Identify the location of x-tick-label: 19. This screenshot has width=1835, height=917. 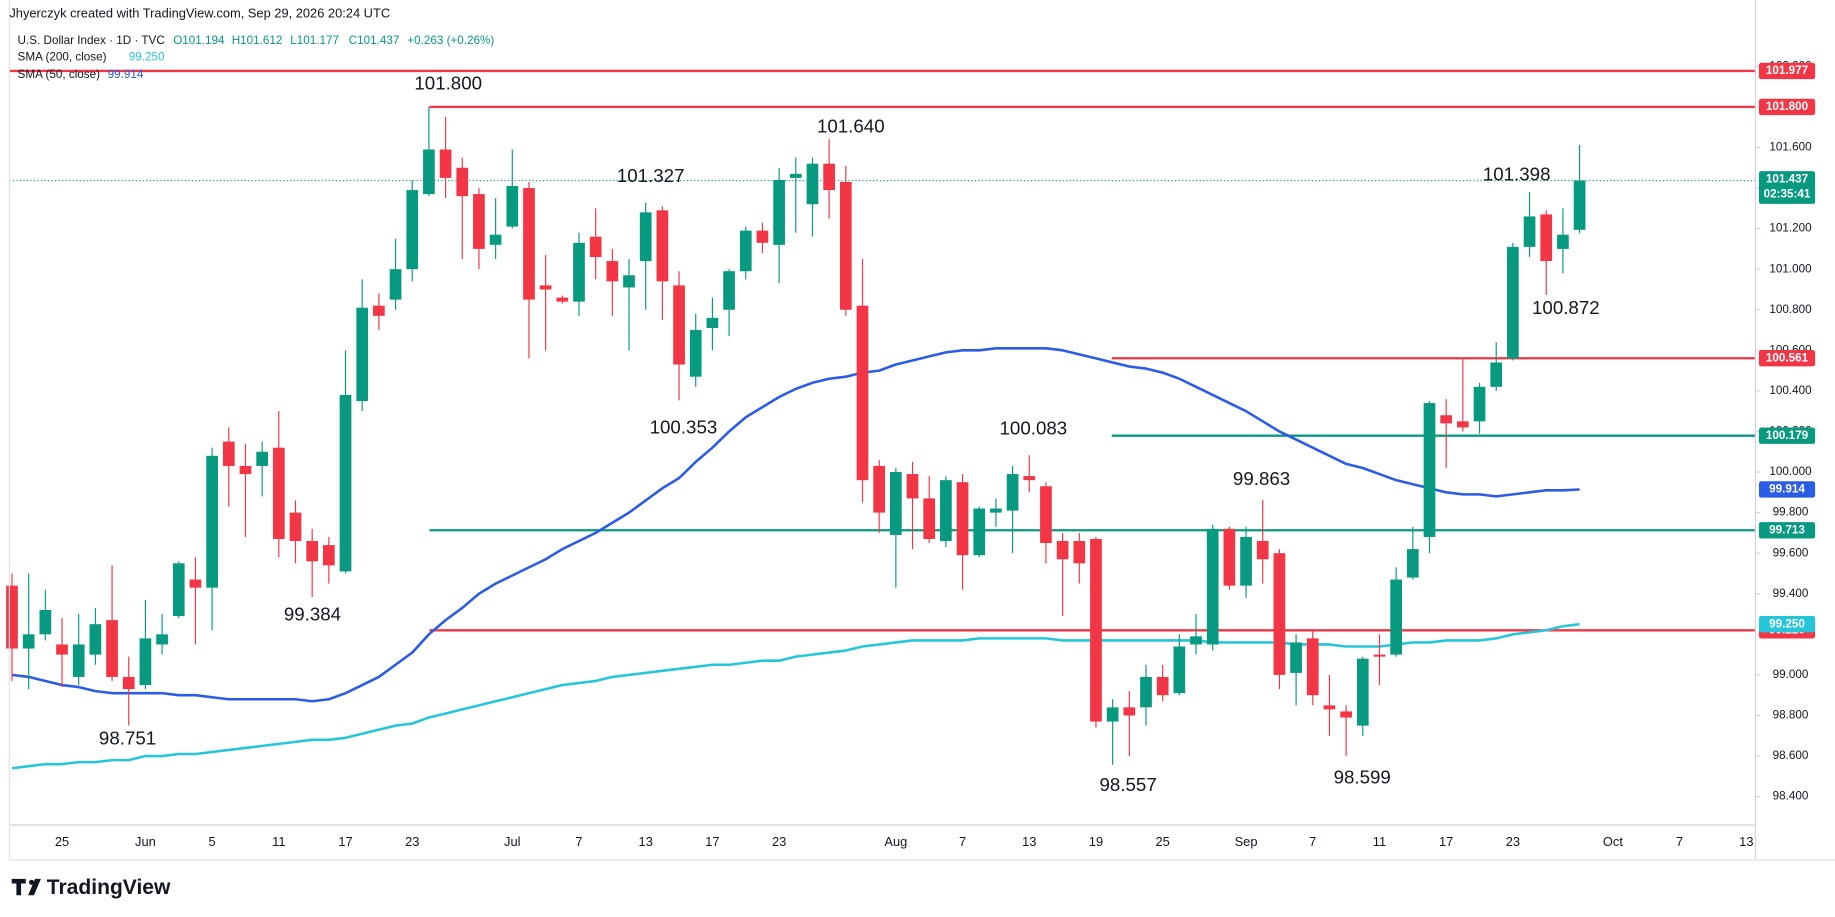
(1096, 841).